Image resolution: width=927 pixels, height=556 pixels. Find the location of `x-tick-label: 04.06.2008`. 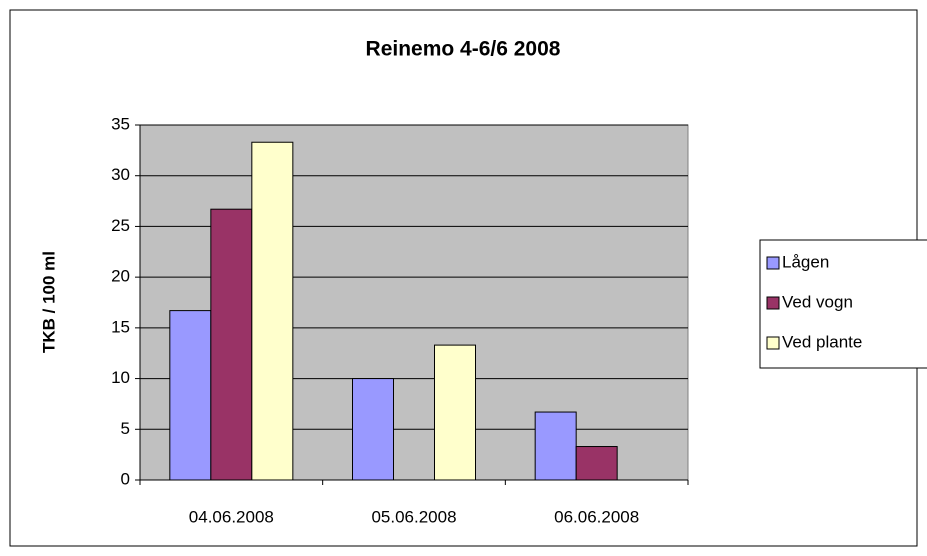

x-tick-label: 04.06.2008 is located at coordinates (231, 516).